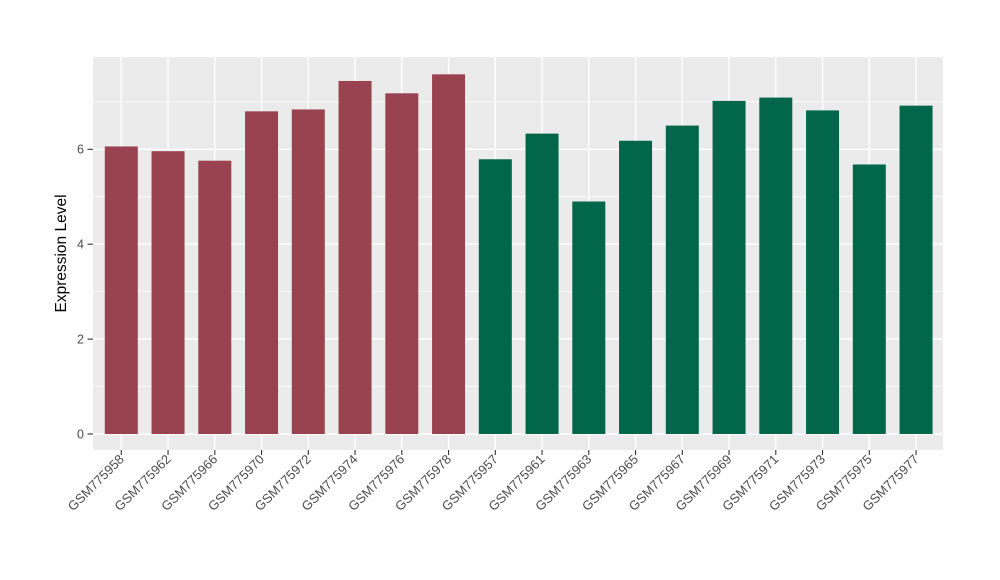 This screenshot has width=1000, height=580. What do you see at coordinates (80, 434) in the screenshot?
I see `y-tick-label: 0` at bounding box center [80, 434].